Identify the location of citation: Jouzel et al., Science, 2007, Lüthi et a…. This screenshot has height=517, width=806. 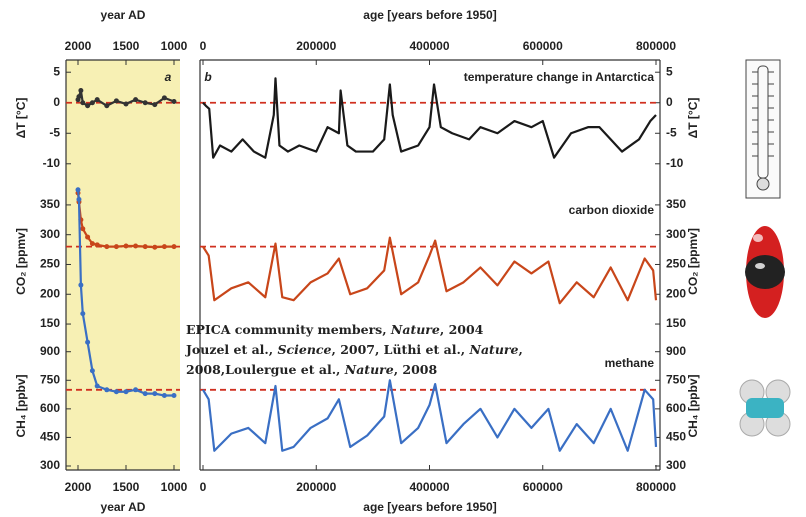
(354, 349).